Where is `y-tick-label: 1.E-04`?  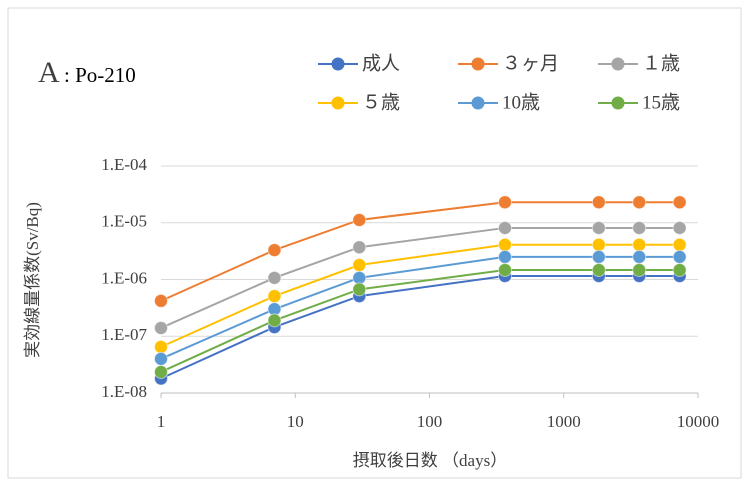
y-tick-label: 1.E-04 is located at coordinates (124, 164).